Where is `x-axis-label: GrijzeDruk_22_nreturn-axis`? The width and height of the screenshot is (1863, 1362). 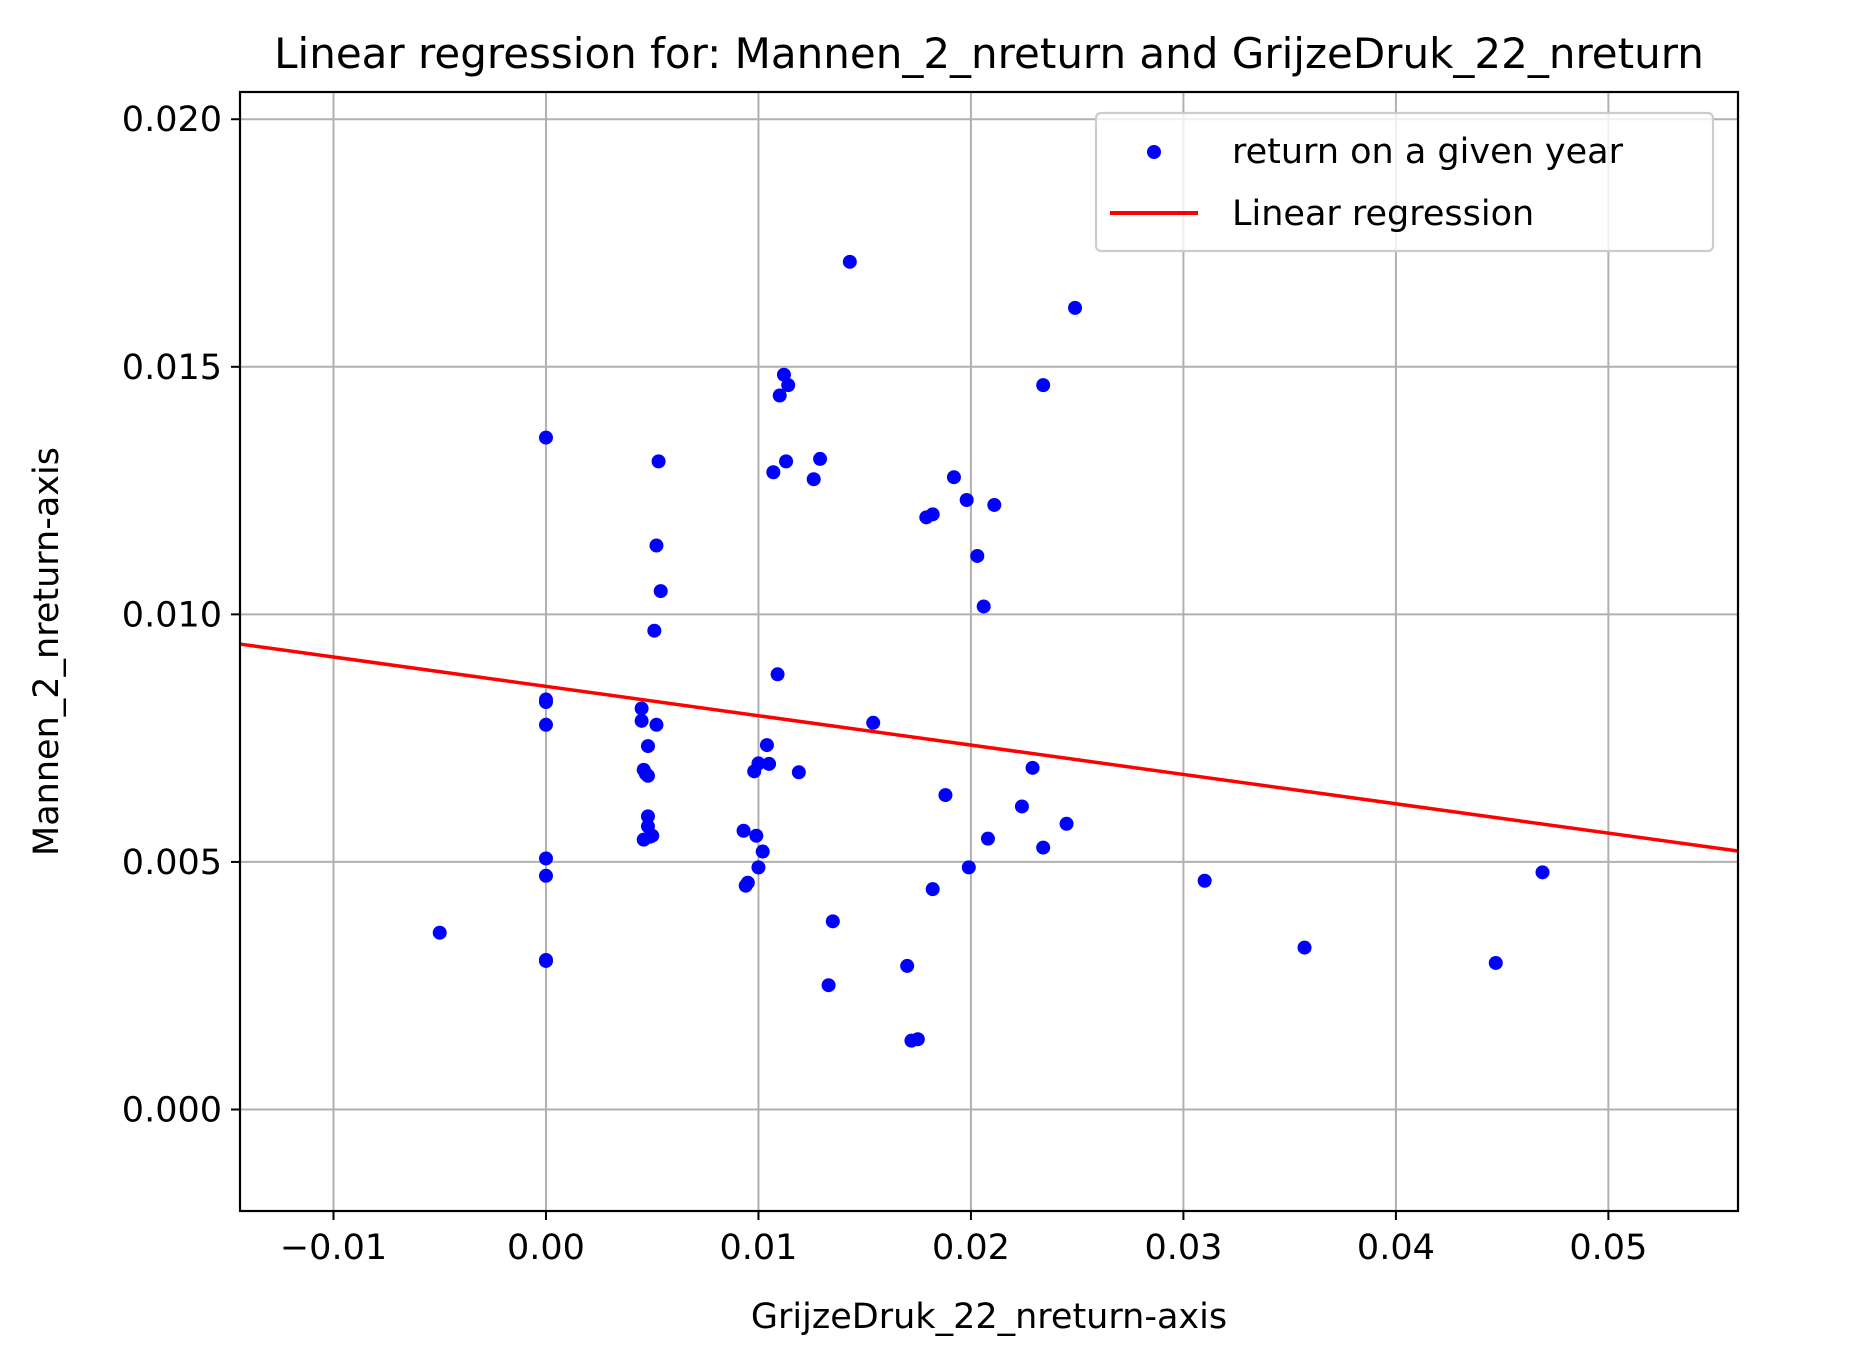
x-axis-label: GrijzeDruk_22_nreturn-axis is located at coordinates (989, 1317).